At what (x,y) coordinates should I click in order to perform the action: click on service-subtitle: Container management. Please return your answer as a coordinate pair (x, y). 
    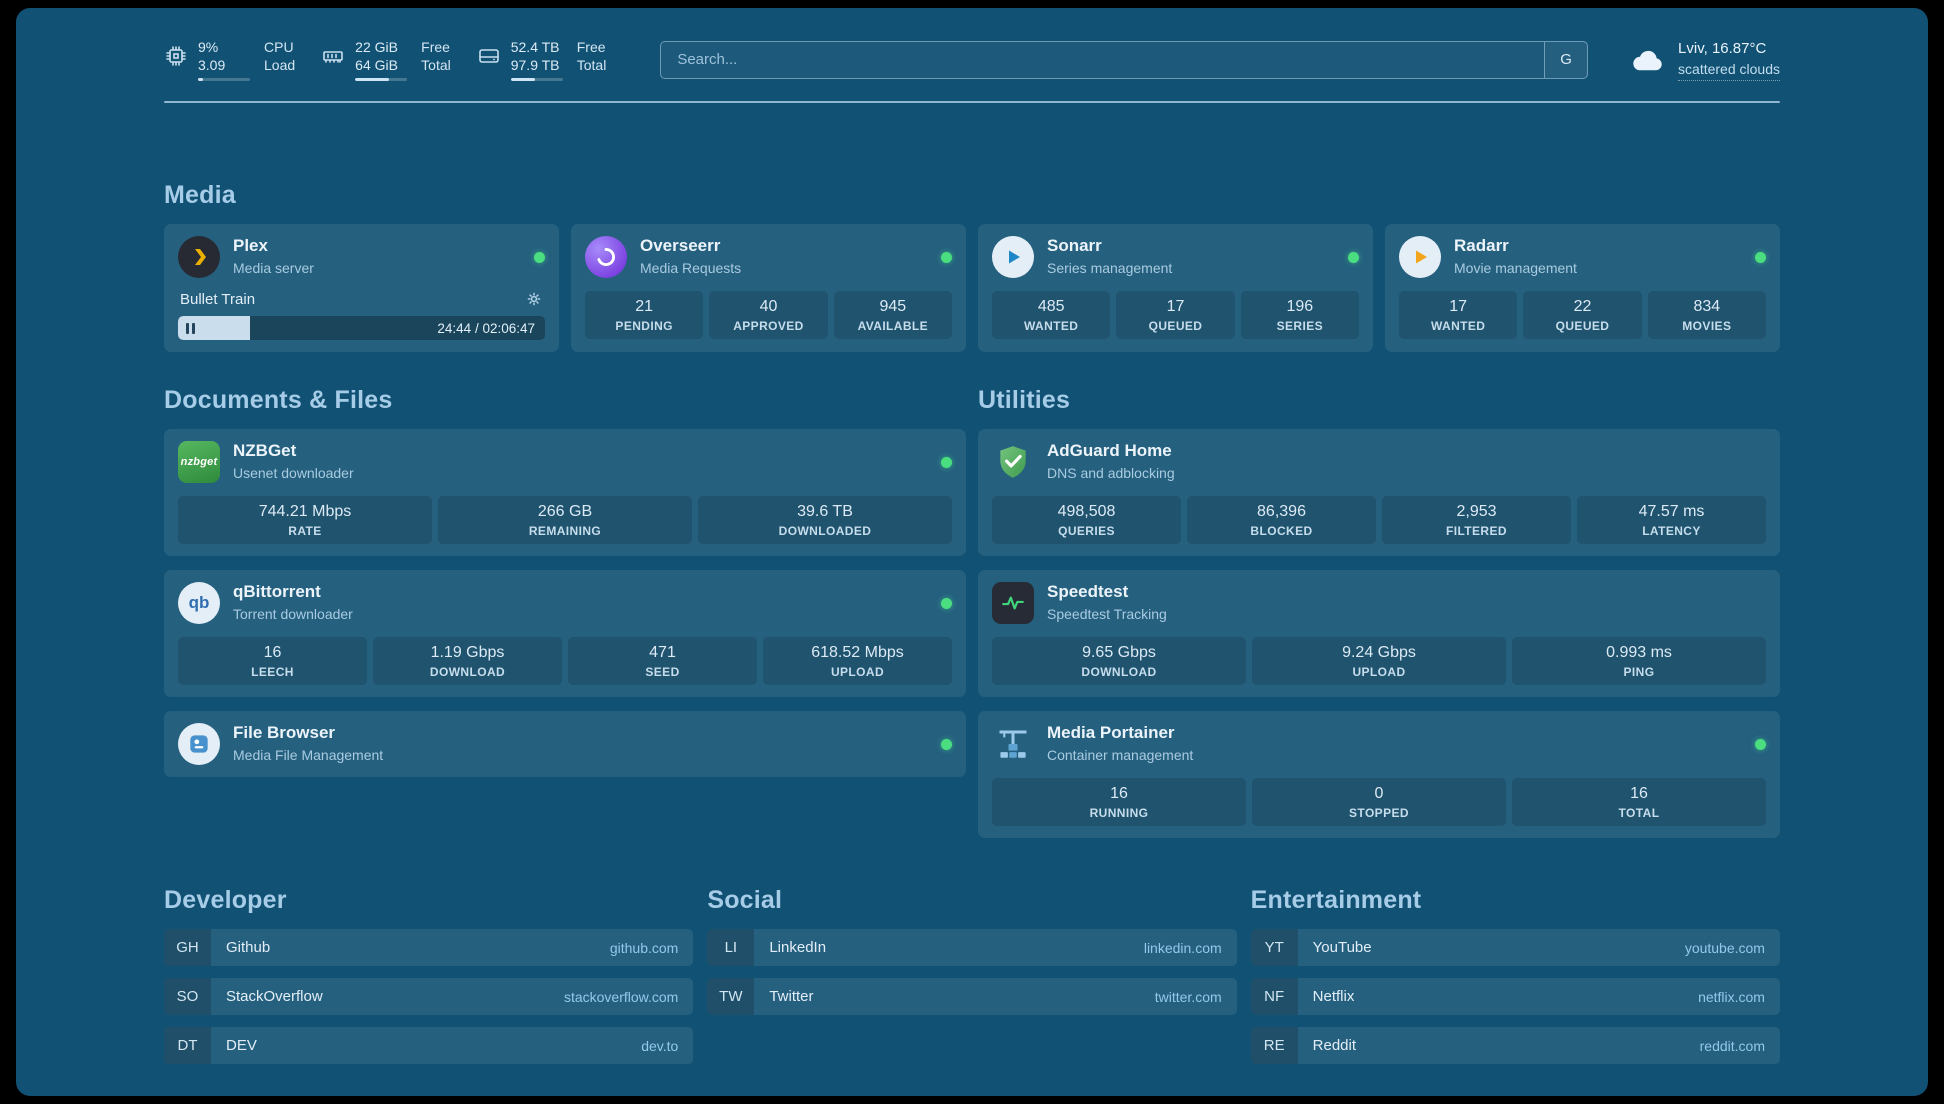
    Looking at the image, I should click on (1120, 755).